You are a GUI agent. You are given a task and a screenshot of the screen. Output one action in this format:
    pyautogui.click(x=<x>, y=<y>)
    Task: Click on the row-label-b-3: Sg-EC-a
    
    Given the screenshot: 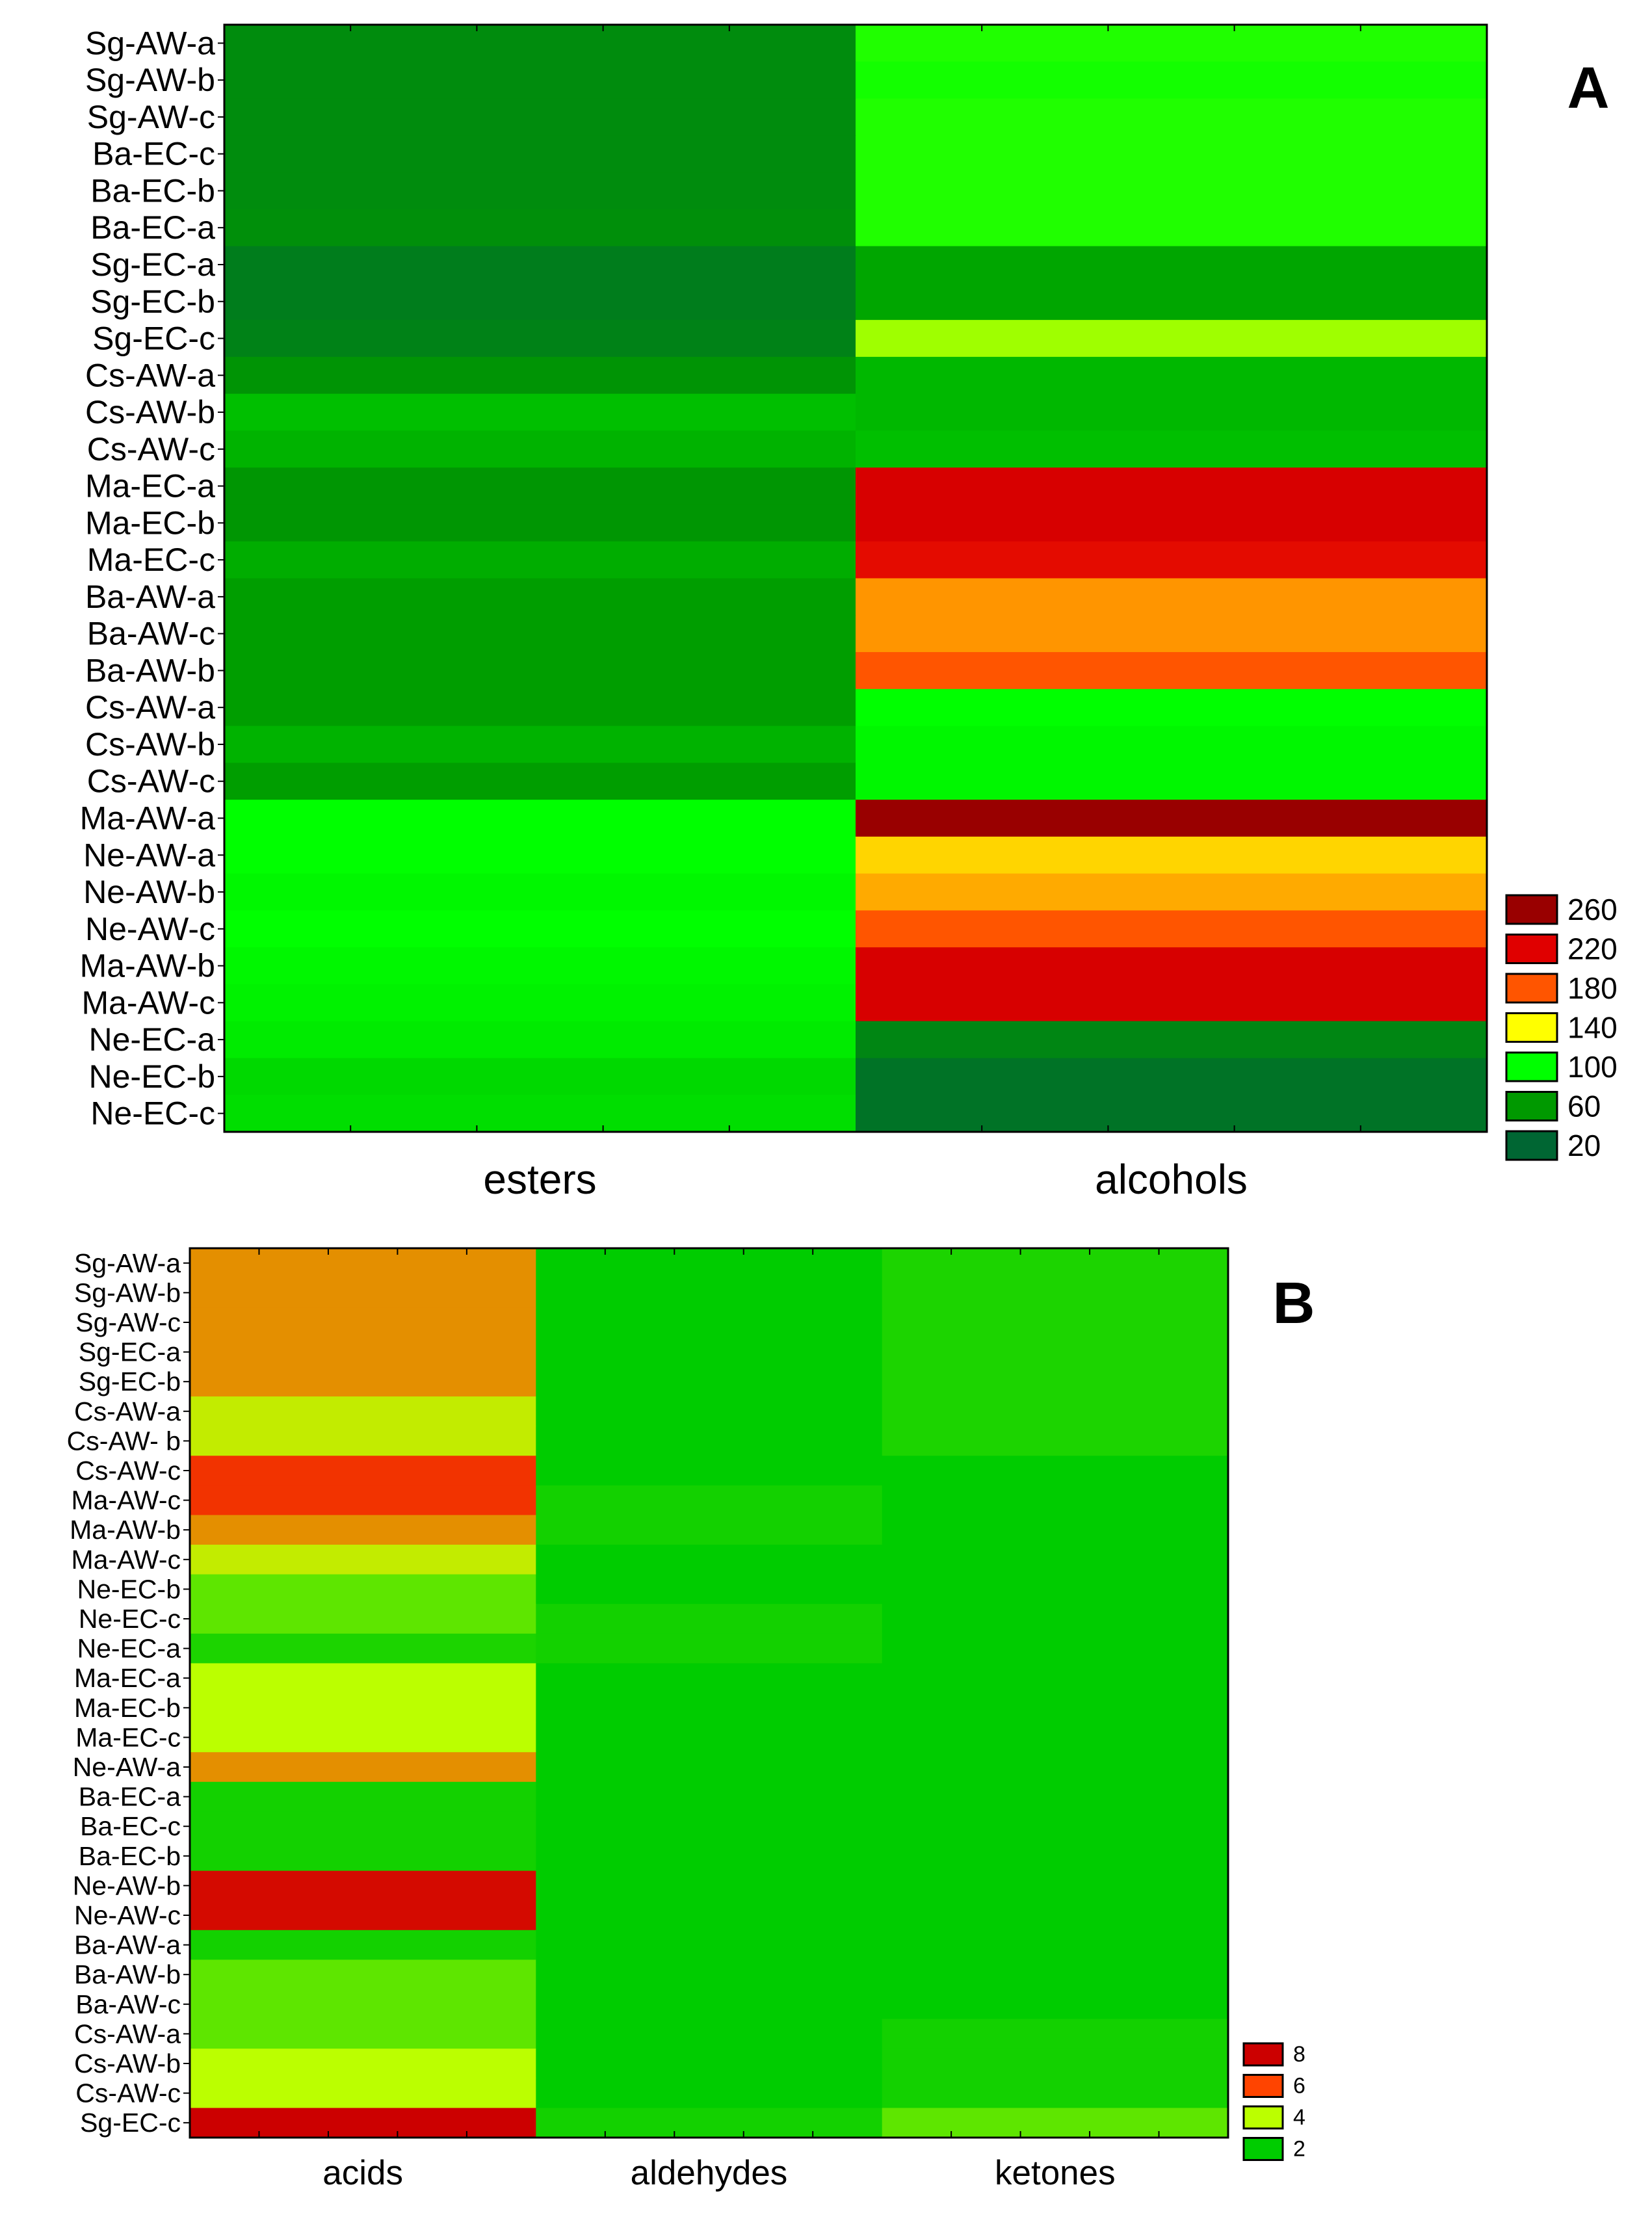 What is the action you would take?
    pyautogui.click(x=130, y=1352)
    